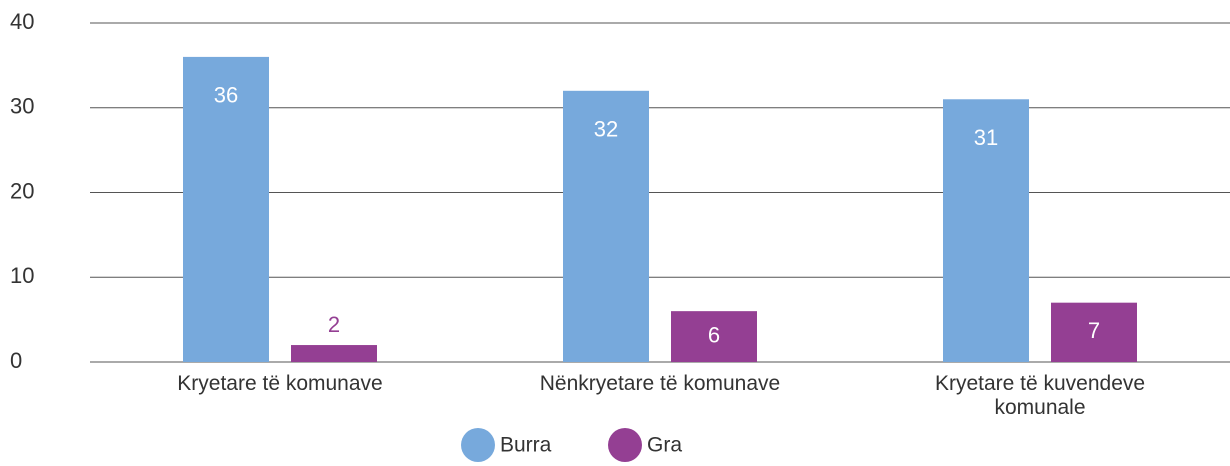 The width and height of the screenshot is (1230, 466). What do you see at coordinates (334, 324) in the screenshot?
I see `data-label: 2` at bounding box center [334, 324].